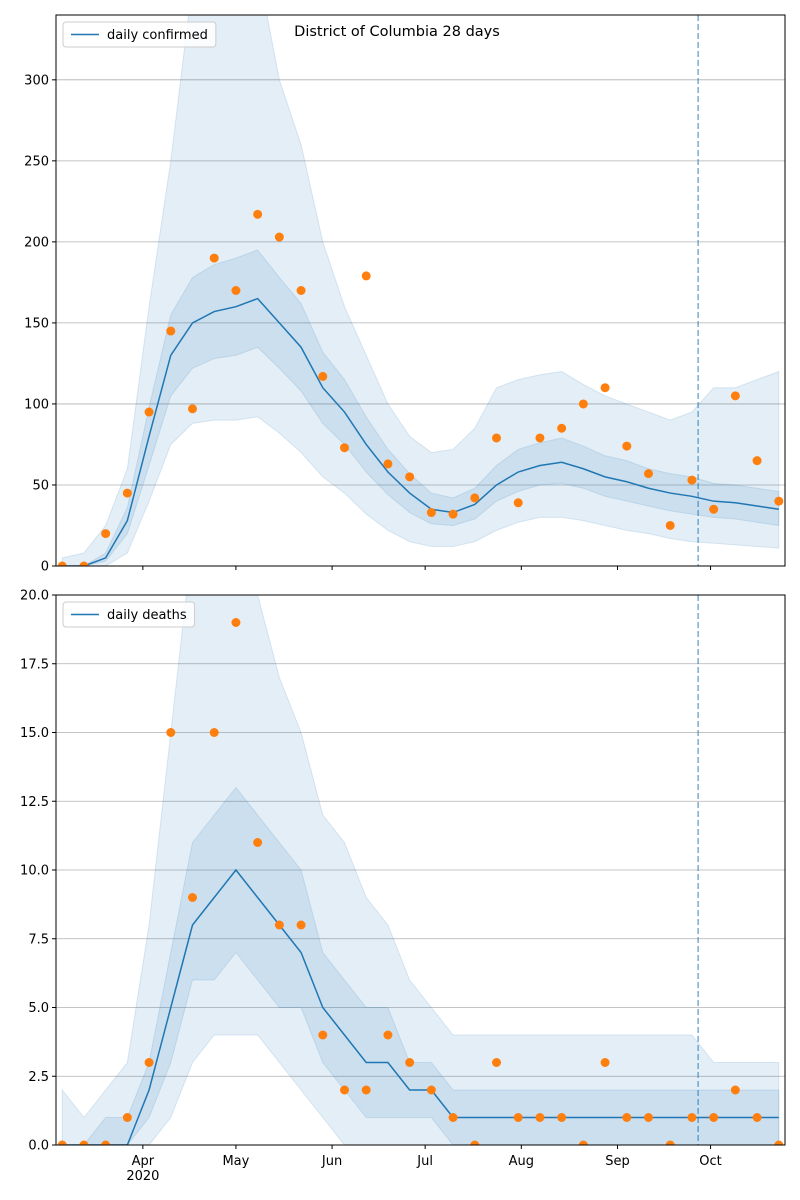  What do you see at coordinates (45, 567) in the screenshot?
I see `y-tick-label: 0` at bounding box center [45, 567].